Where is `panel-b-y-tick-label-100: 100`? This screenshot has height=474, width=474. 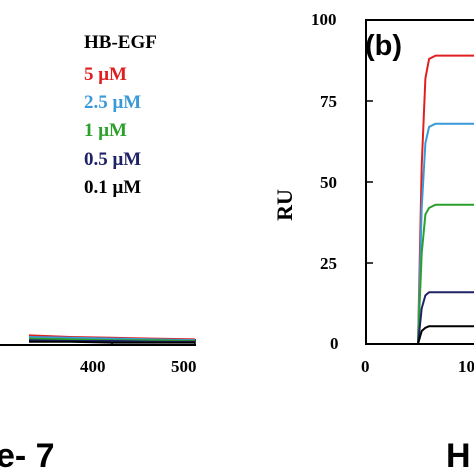
panel-b-y-tick-label-100: 100 is located at coordinates (324, 19).